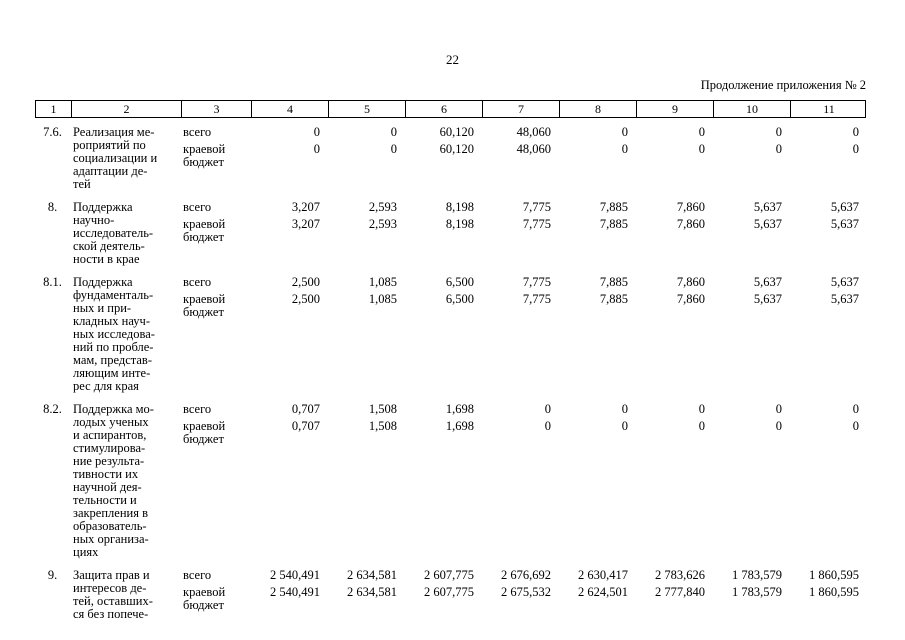 This screenshot has height=640, width=905. I want to click on total-value: 8,198, so click(459, 207).